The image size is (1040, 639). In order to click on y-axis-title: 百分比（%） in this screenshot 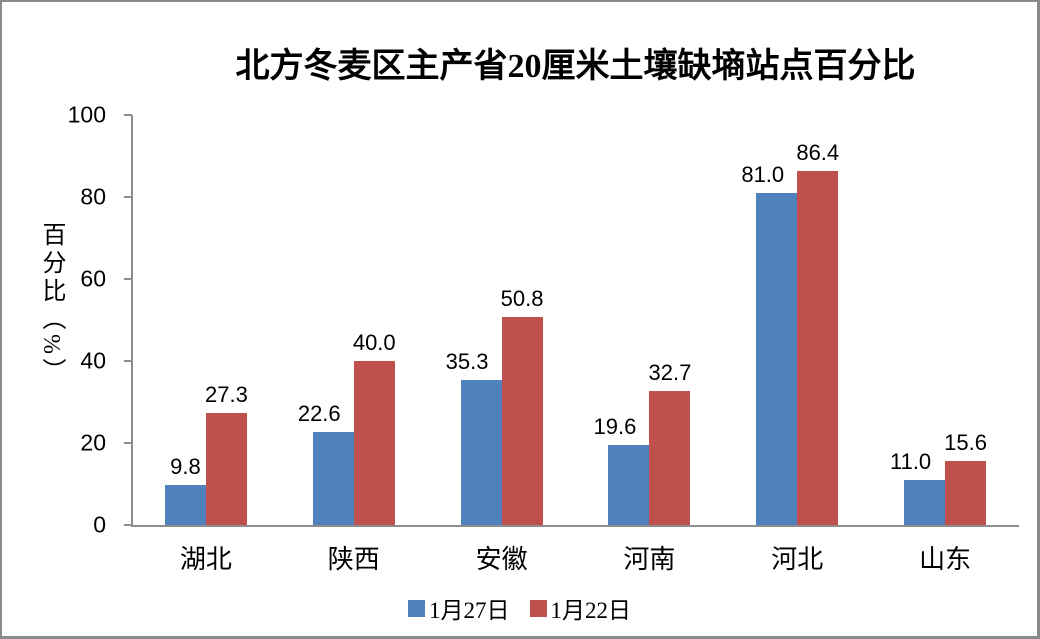, I will do `click(51, 304)`.